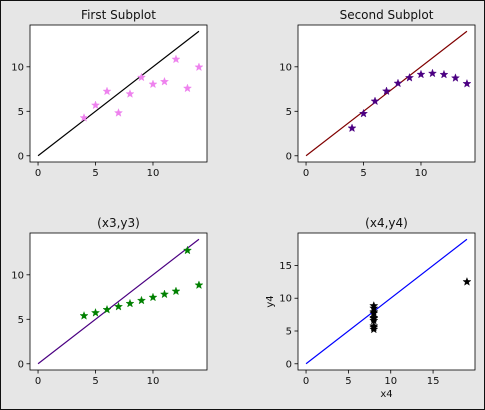  Describe the element at coordinates (118, 15) in the screenshot. I see `subplot-title: First Subplot` at that location.